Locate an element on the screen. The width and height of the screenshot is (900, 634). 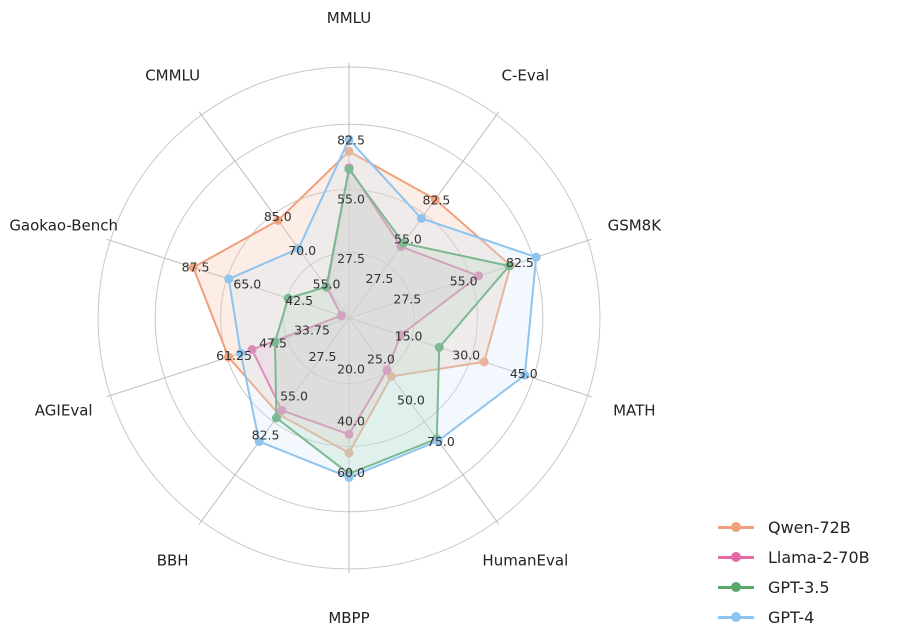
tick-label: 45.0 is located at coordinates (524, 373).